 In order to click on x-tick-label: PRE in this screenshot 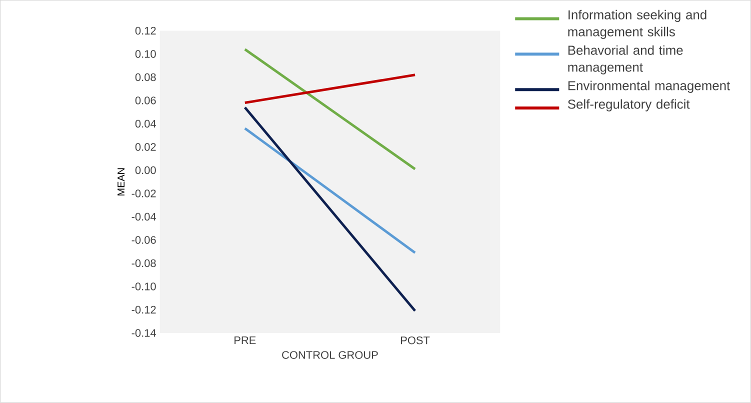, I will do `click(245, 340)`.